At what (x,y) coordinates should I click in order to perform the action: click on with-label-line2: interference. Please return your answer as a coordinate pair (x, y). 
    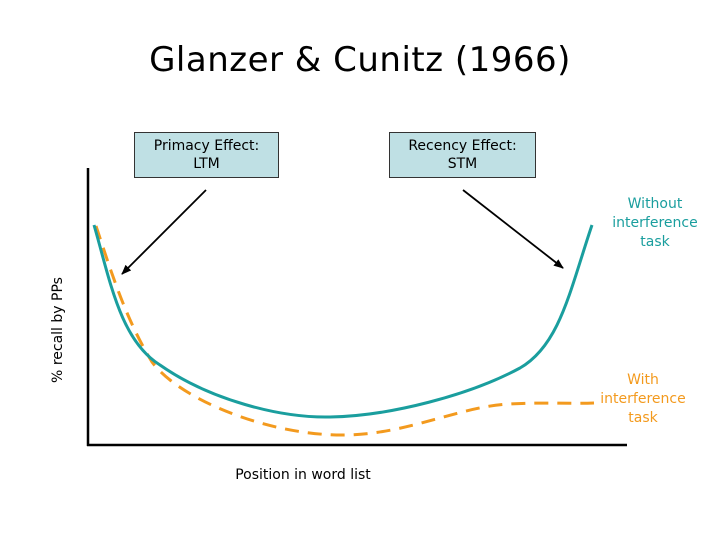
    Looking at the image, I should click on (643, 399).